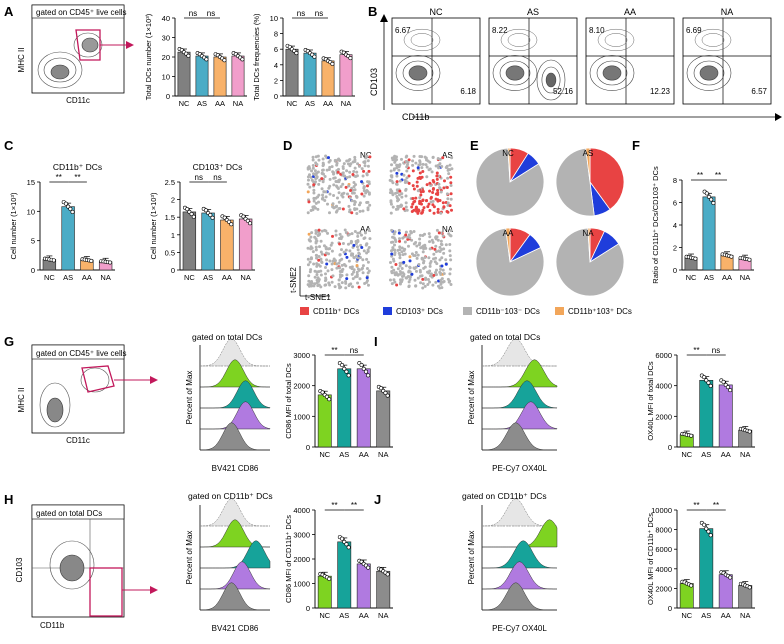 This screenshot has width=784, height=644. Describe the element at coordinates (256, 57) in the screenshot. I see `y-axis-label: Total DCs frequencies (%)` at that location.